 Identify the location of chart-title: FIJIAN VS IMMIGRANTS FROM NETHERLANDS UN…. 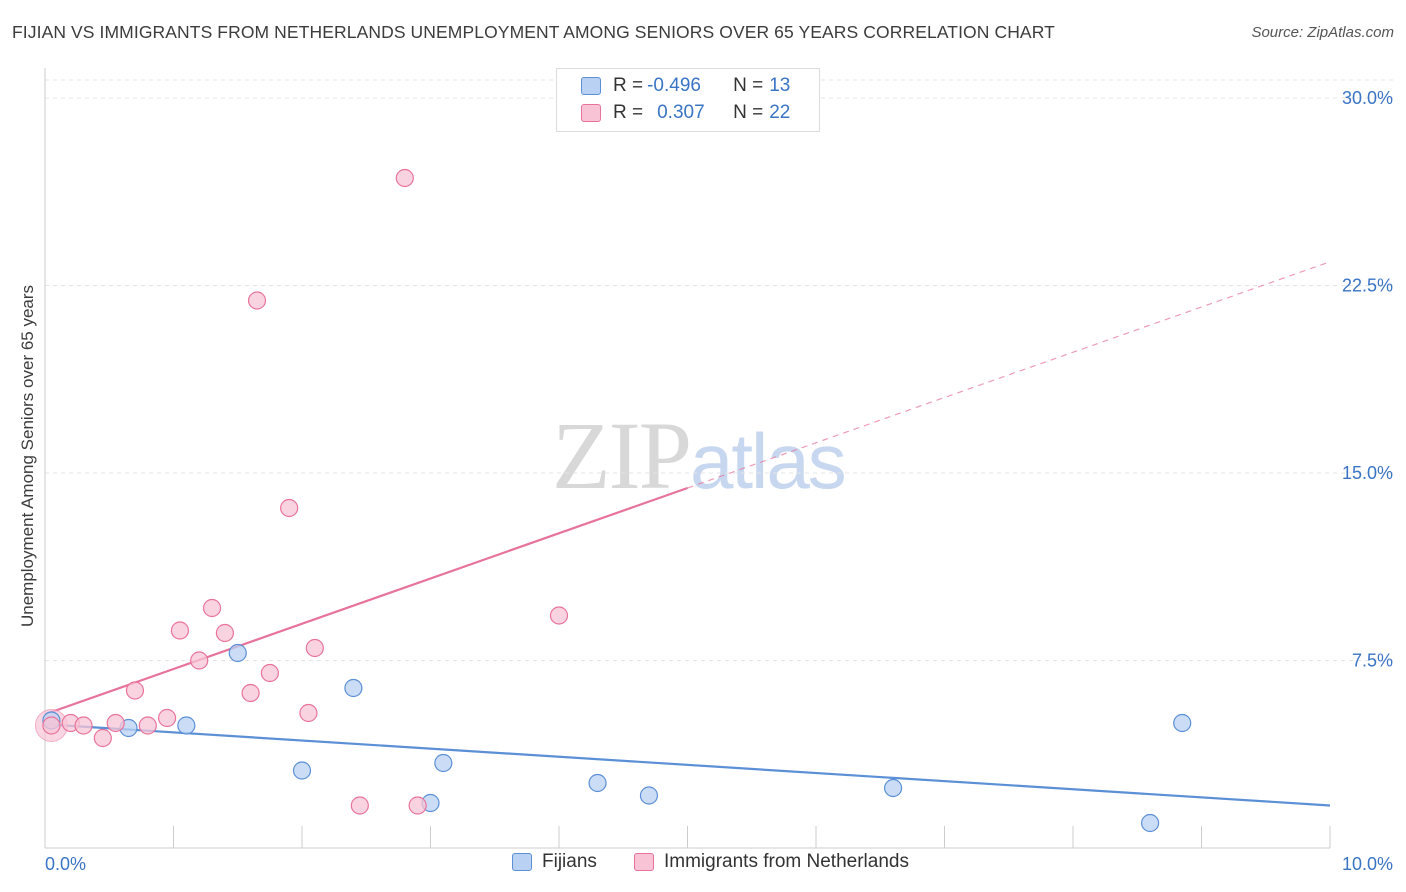
(533, 32).